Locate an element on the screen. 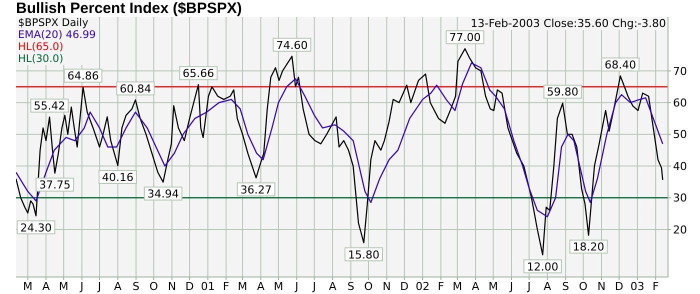  y-tick-label: 30 is located at coordinates (680, 198).